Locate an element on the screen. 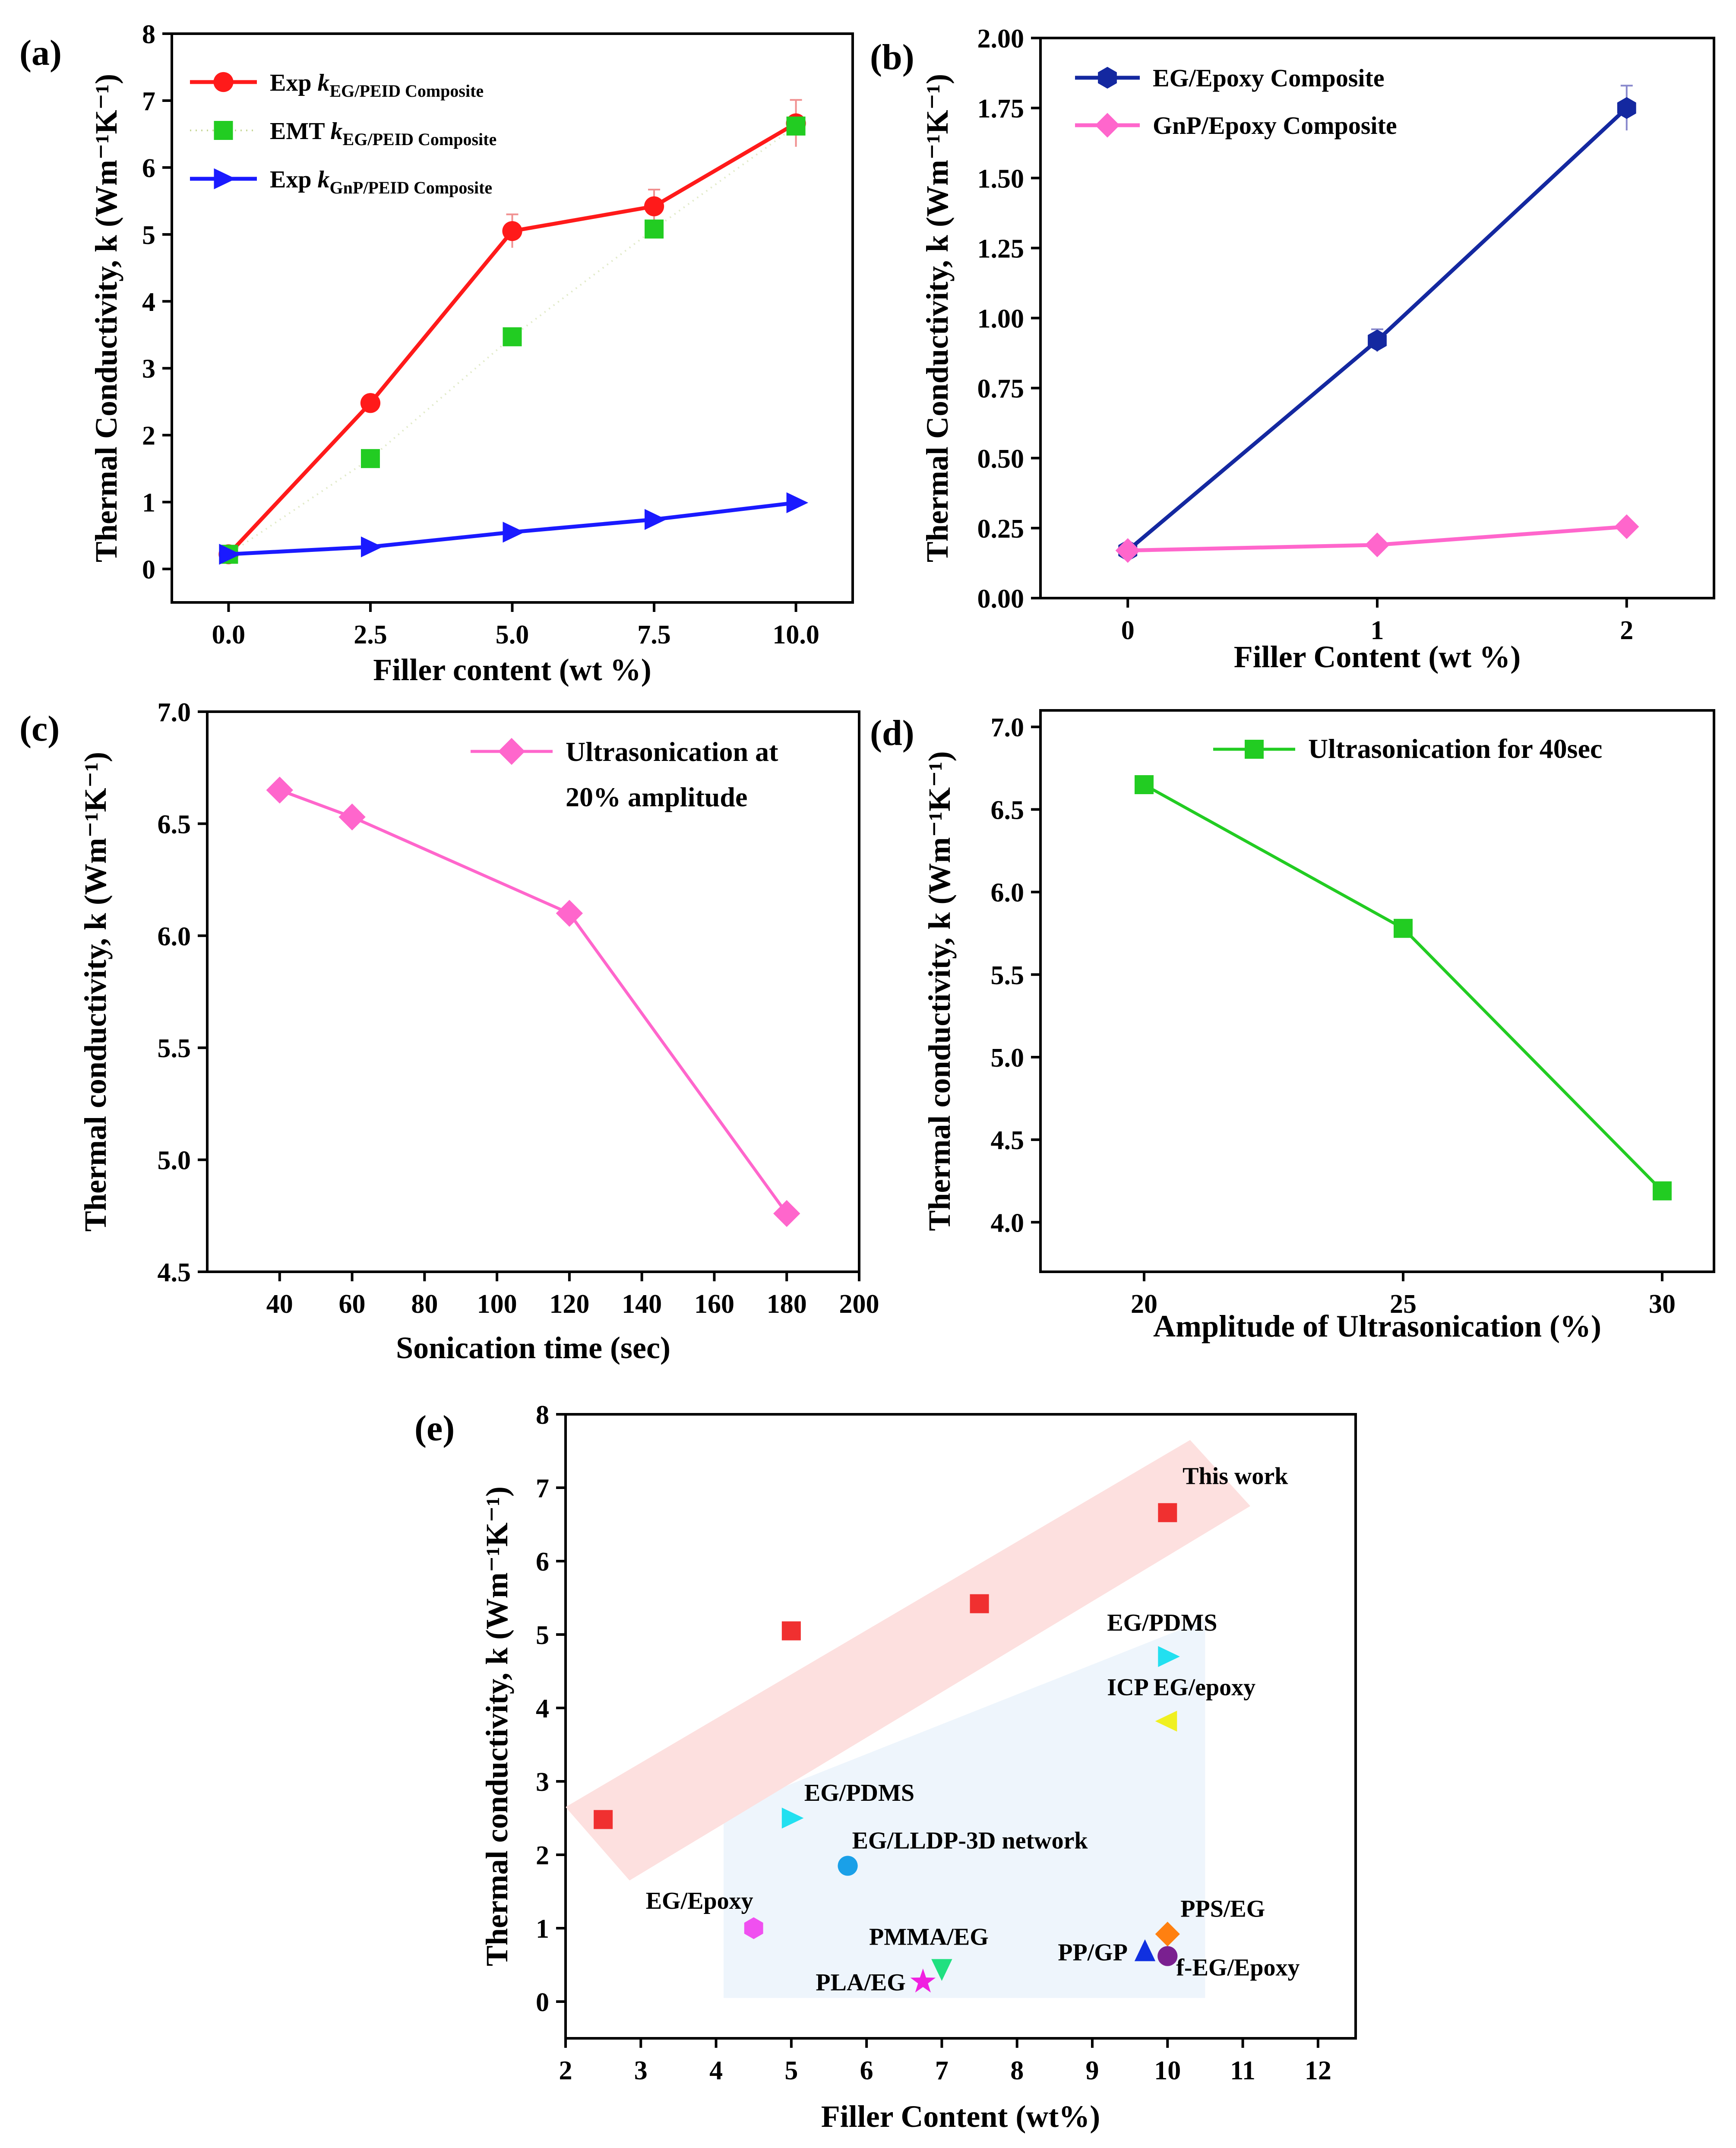 Image resolution: width=1736 pixels, height=2148 pixels. x-axis-label: Filler Content (wt %) is located at coordinates (1377, 657).